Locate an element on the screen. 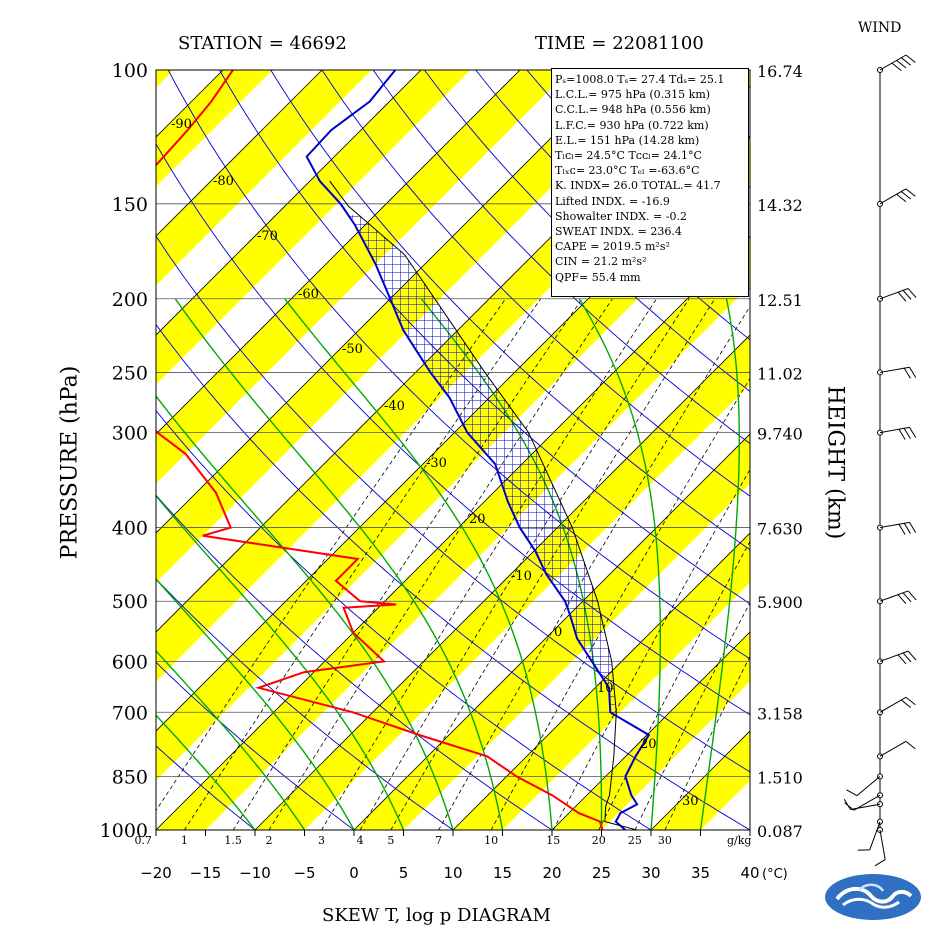 The width and height of the screenshot is (950, 950). mixing-ratio-unit: g/kg is located at coordinates (739, 840).